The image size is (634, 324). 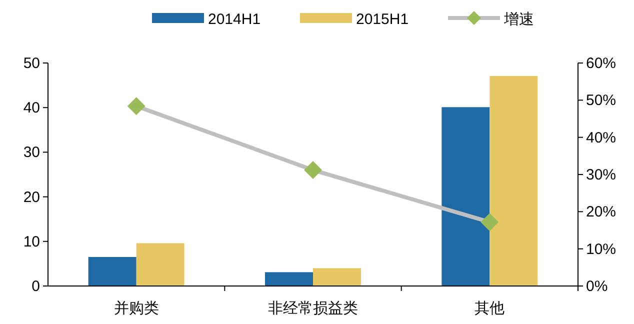 I want to click on y-tick-label: 30, so click(x=31, y=153).